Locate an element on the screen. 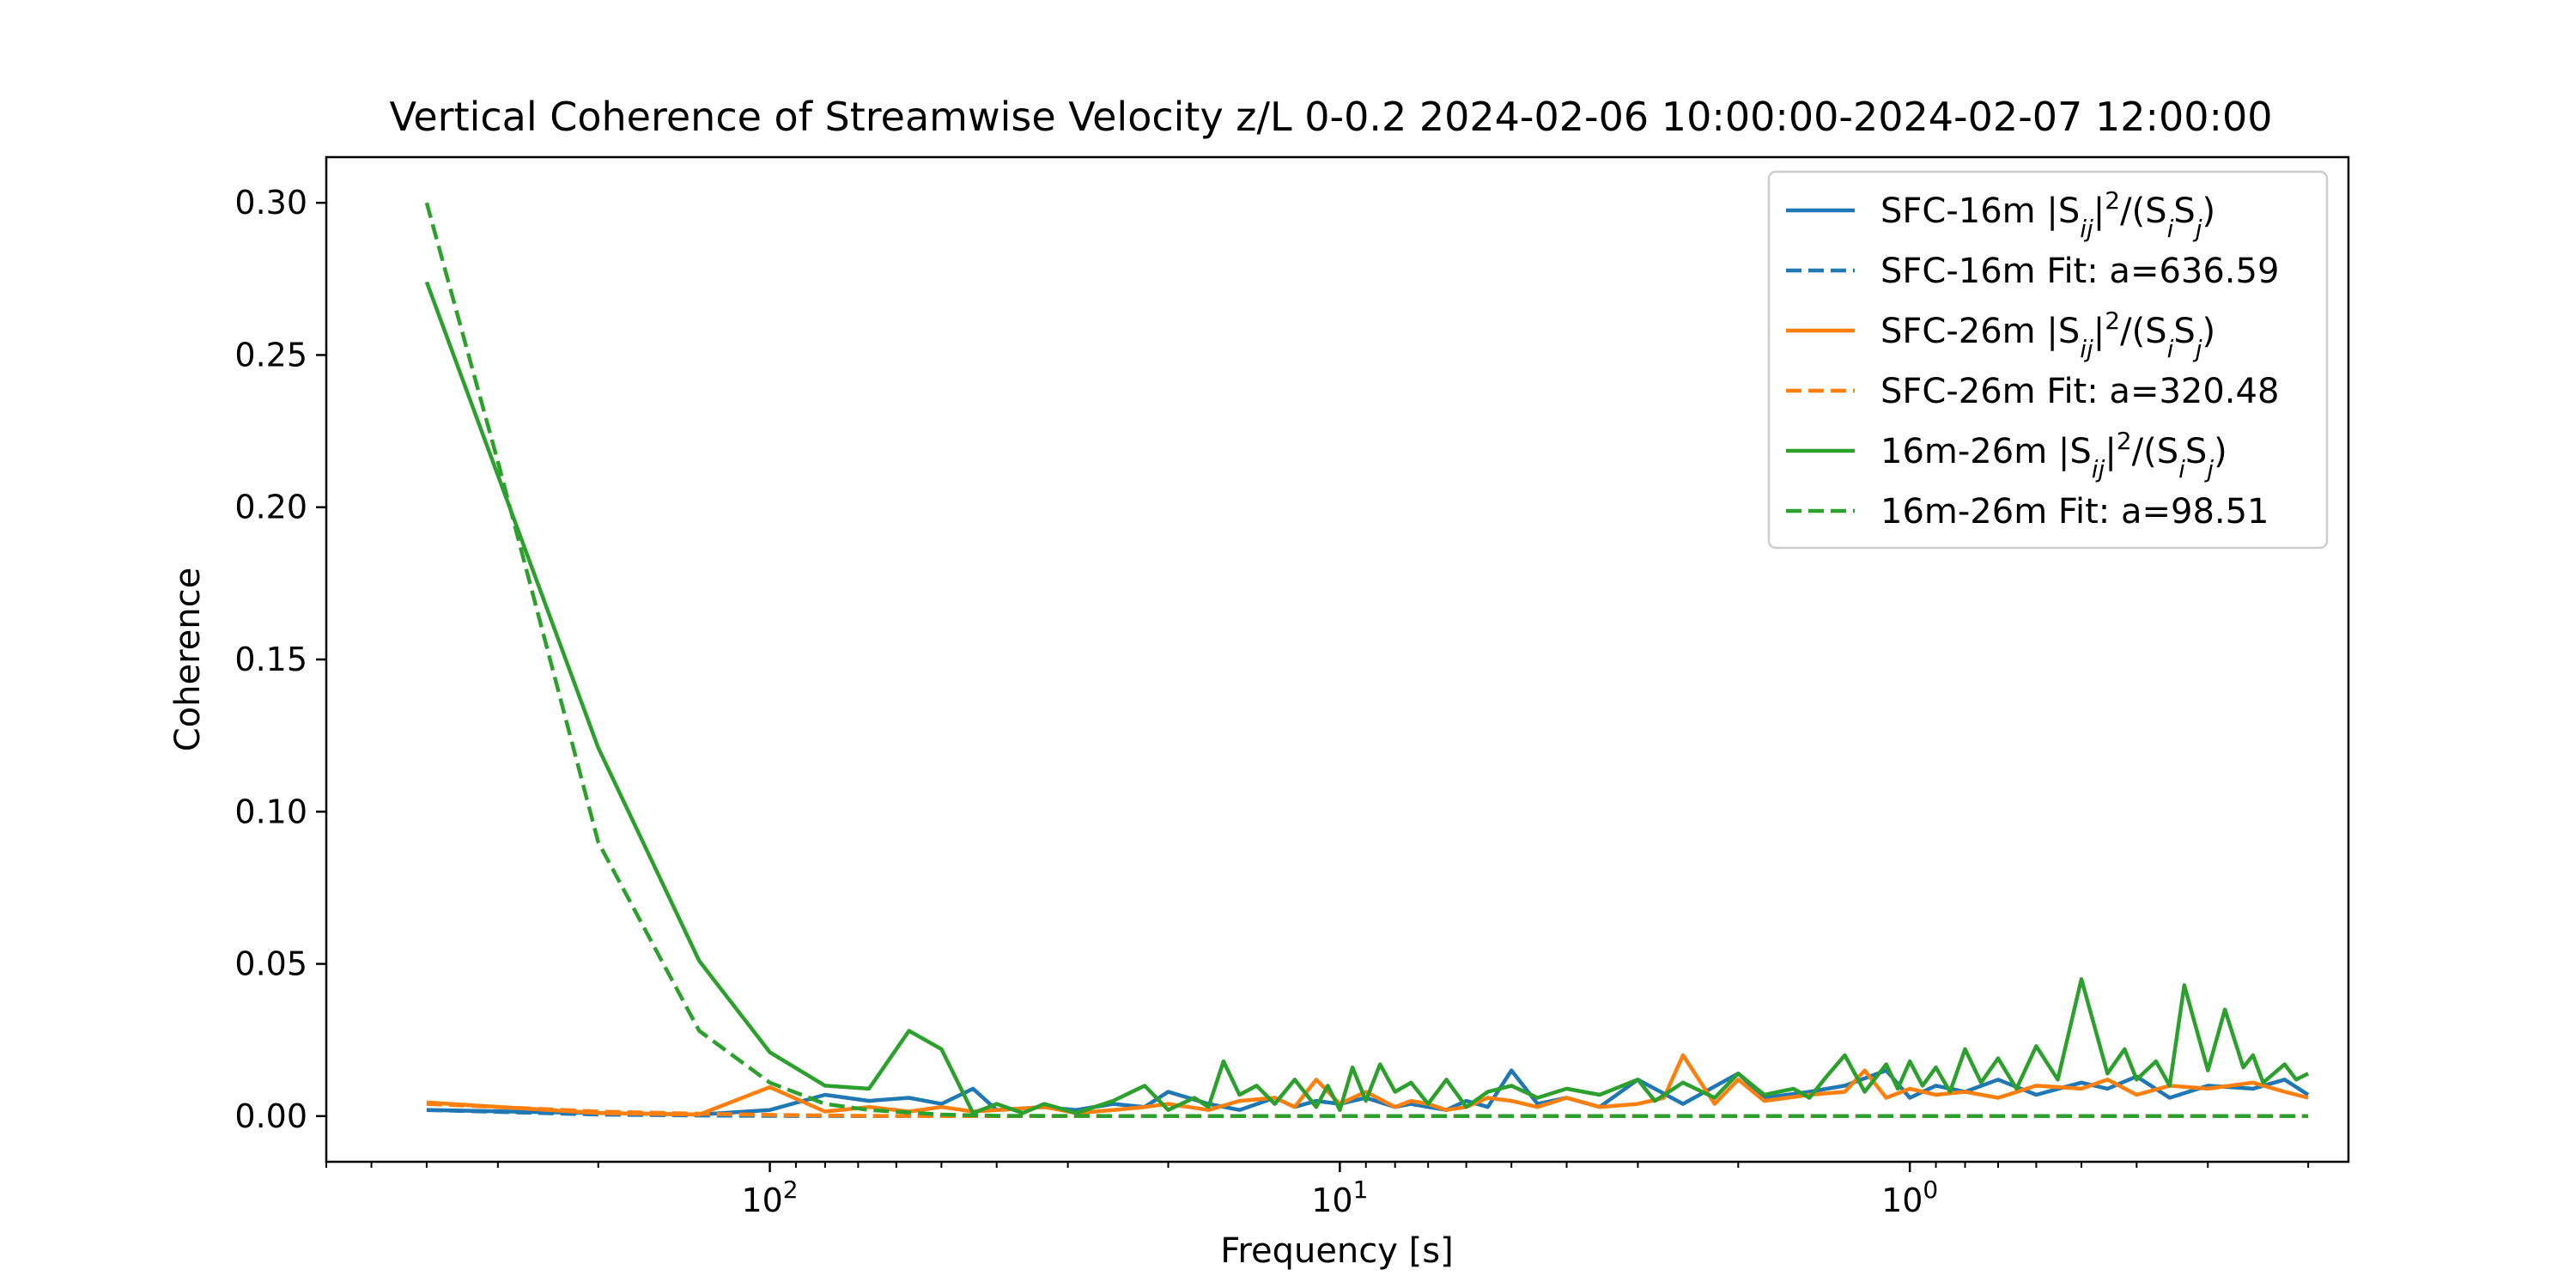 This screenshot has width=2576, height=1288. legend-label: SFC-26m |Sij|2/(SiSj) is located at coordinates (2048, 335).